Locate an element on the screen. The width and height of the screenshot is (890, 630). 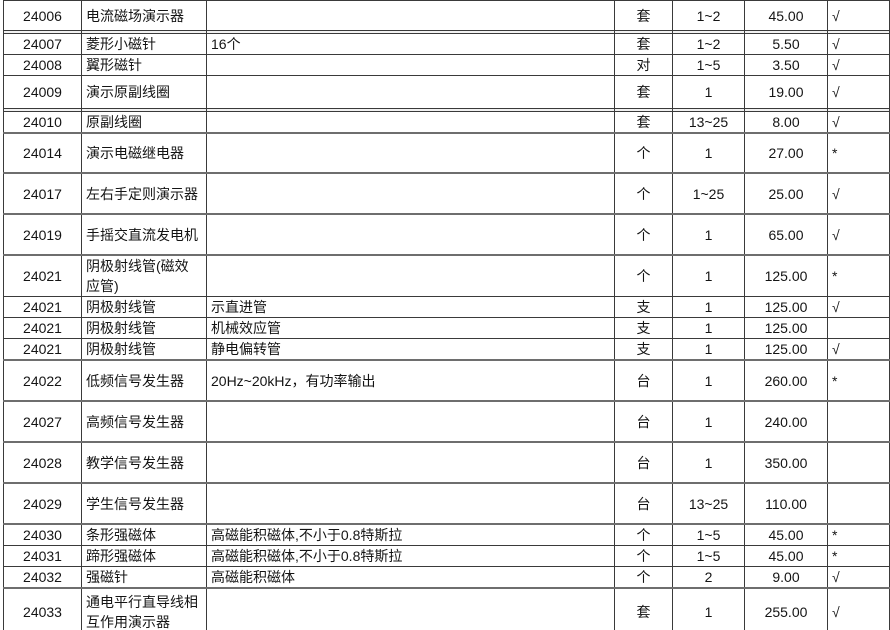
cell-product-code: 24031 is located at coordinates (42, 556).